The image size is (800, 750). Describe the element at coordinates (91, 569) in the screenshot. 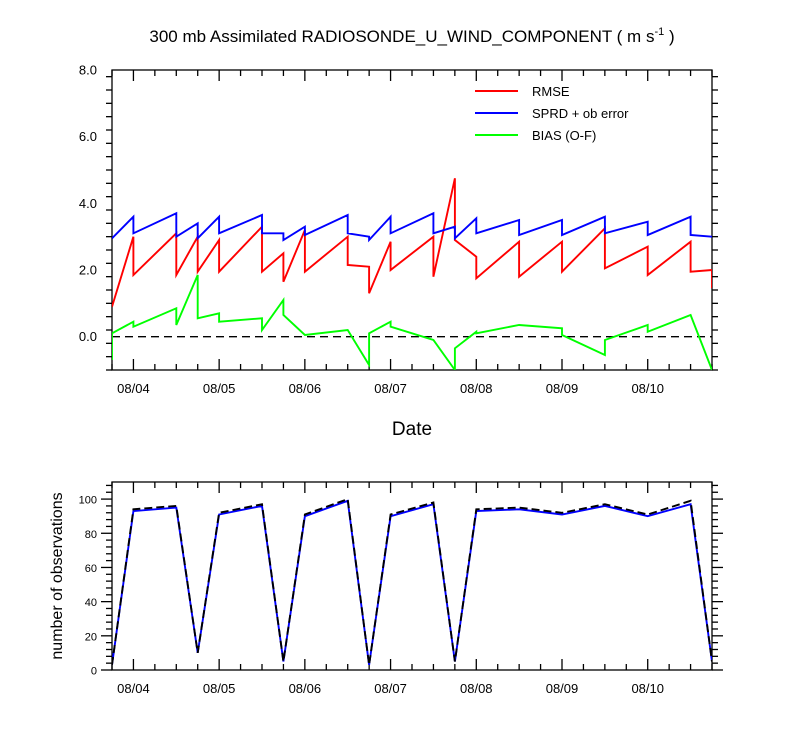

I see `y-tick-label: 60` at that location.